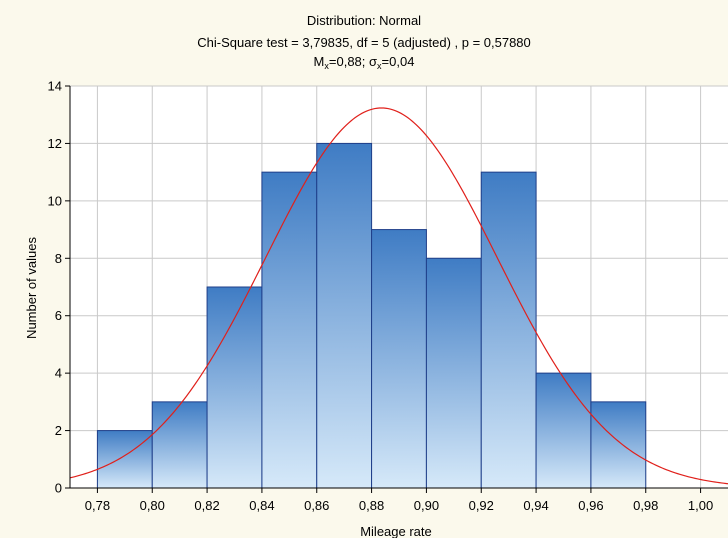 The width and height of the screenshot is (728, 538). What do you see at coordinates (152, 505) in the screenshot?
I see `x-tick-label-1: 0,80` at bounding box center [152, 505].